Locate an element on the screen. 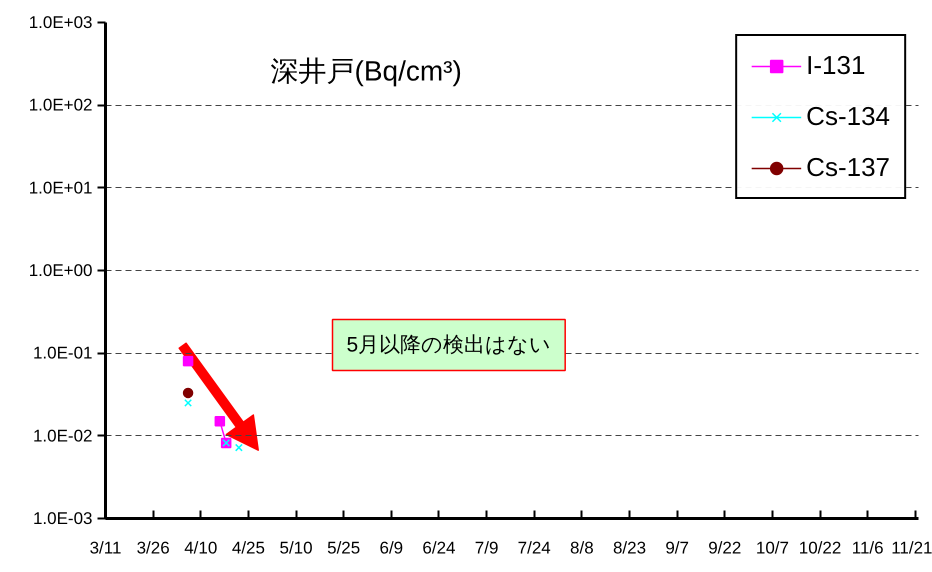  x-tick-label: 11/6 is located at coordinates (868, 548).